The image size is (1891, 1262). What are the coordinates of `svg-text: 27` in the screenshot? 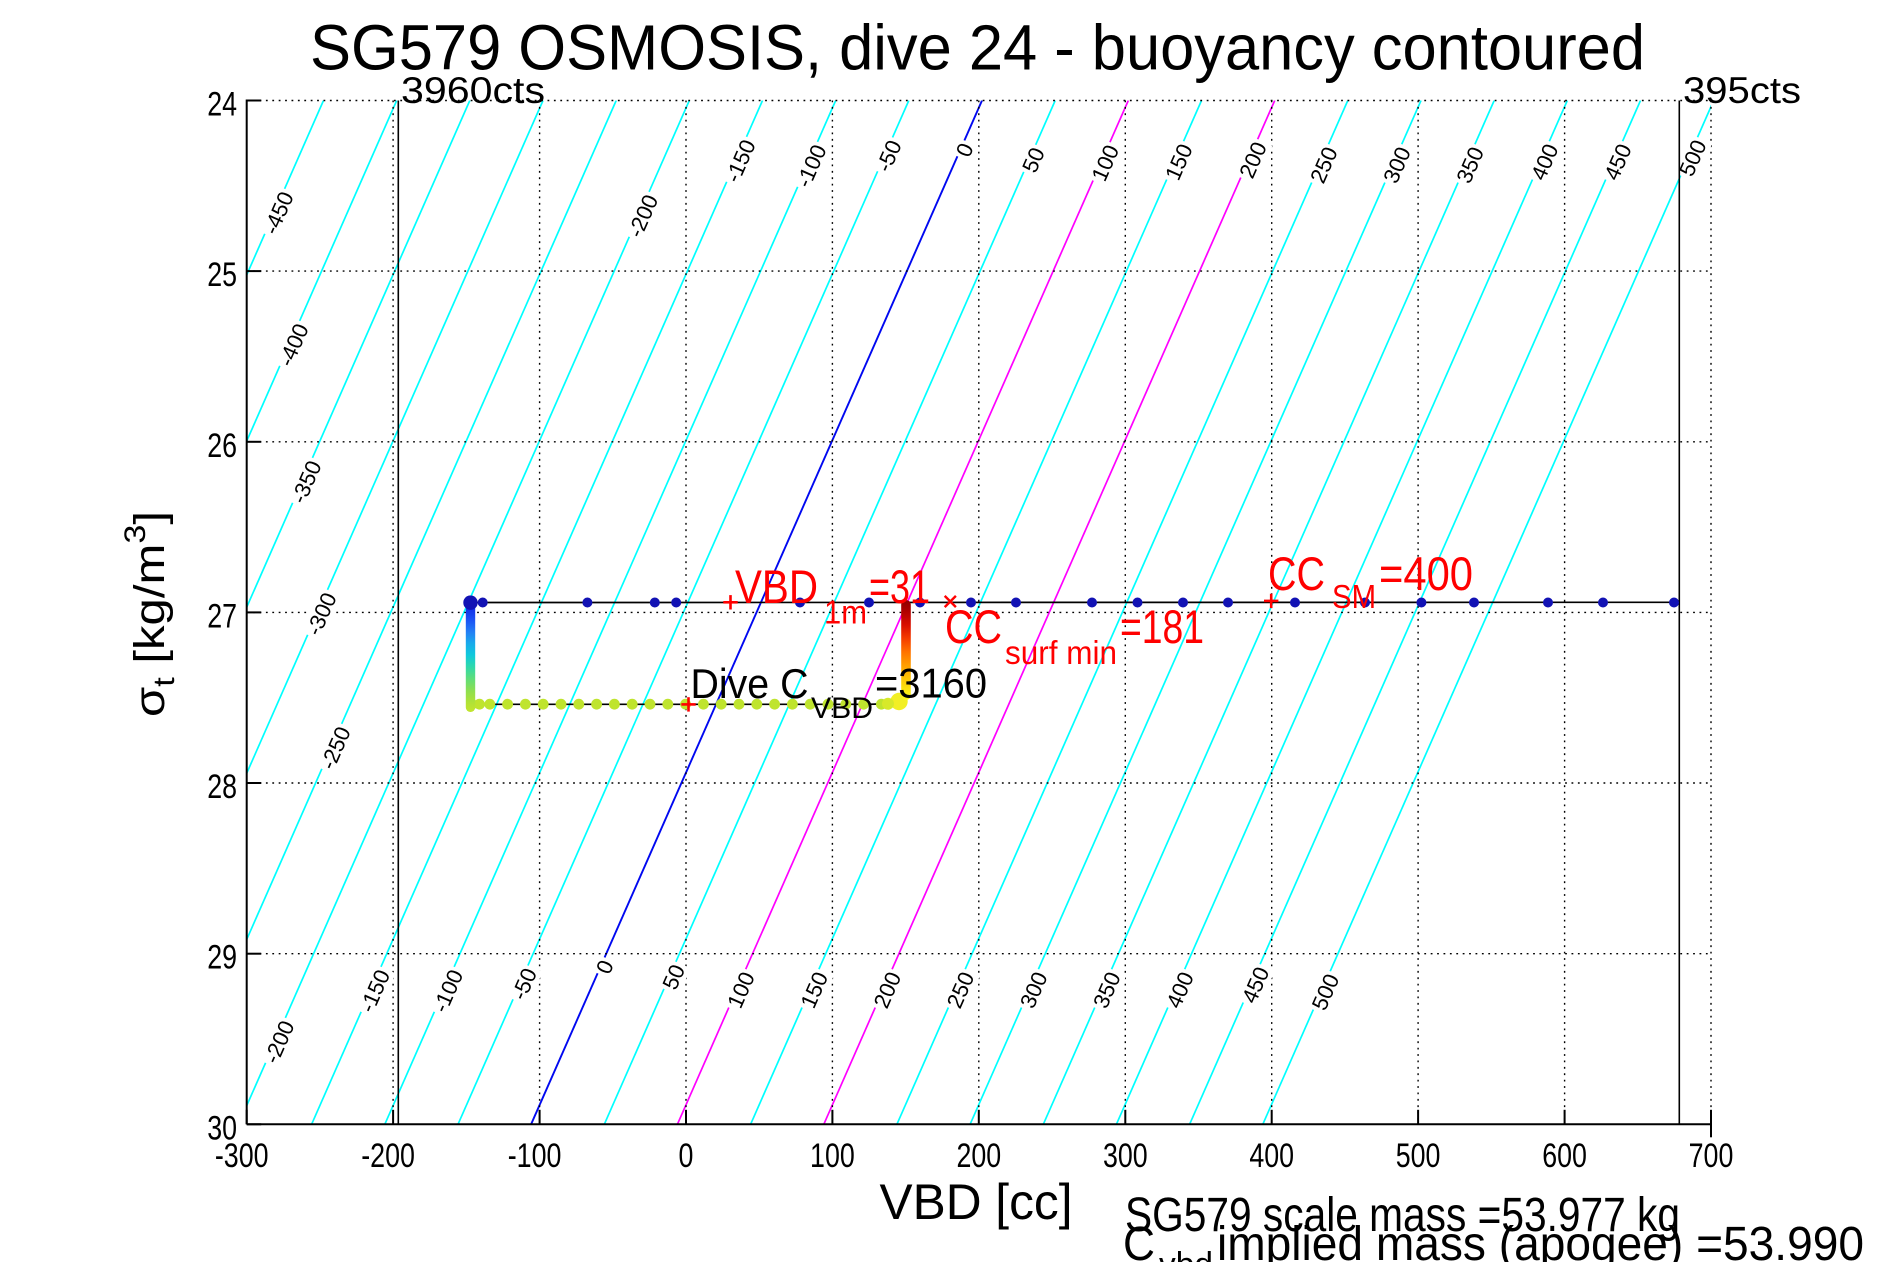 It's located at (222, 616).